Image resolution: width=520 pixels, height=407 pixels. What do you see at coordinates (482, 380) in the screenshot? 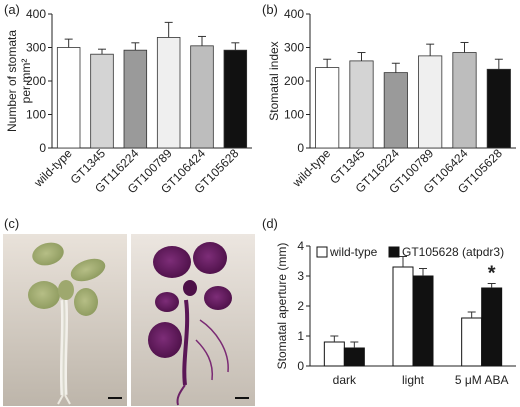
I see `x-tick-label: 5 μM ABA` at bounding box center [482, 380].